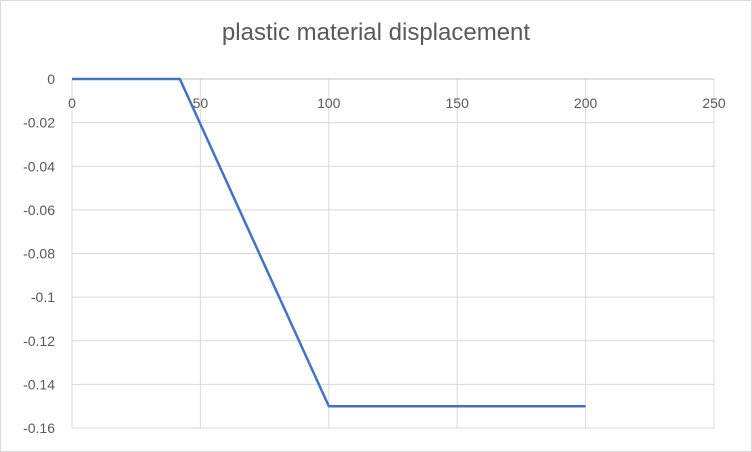 This screenshot has width=752, height=452. What do you see at coordinates (51, 79) in the screenshot?
I see `y-tick-label: 0` at bounding box center [51, 79].